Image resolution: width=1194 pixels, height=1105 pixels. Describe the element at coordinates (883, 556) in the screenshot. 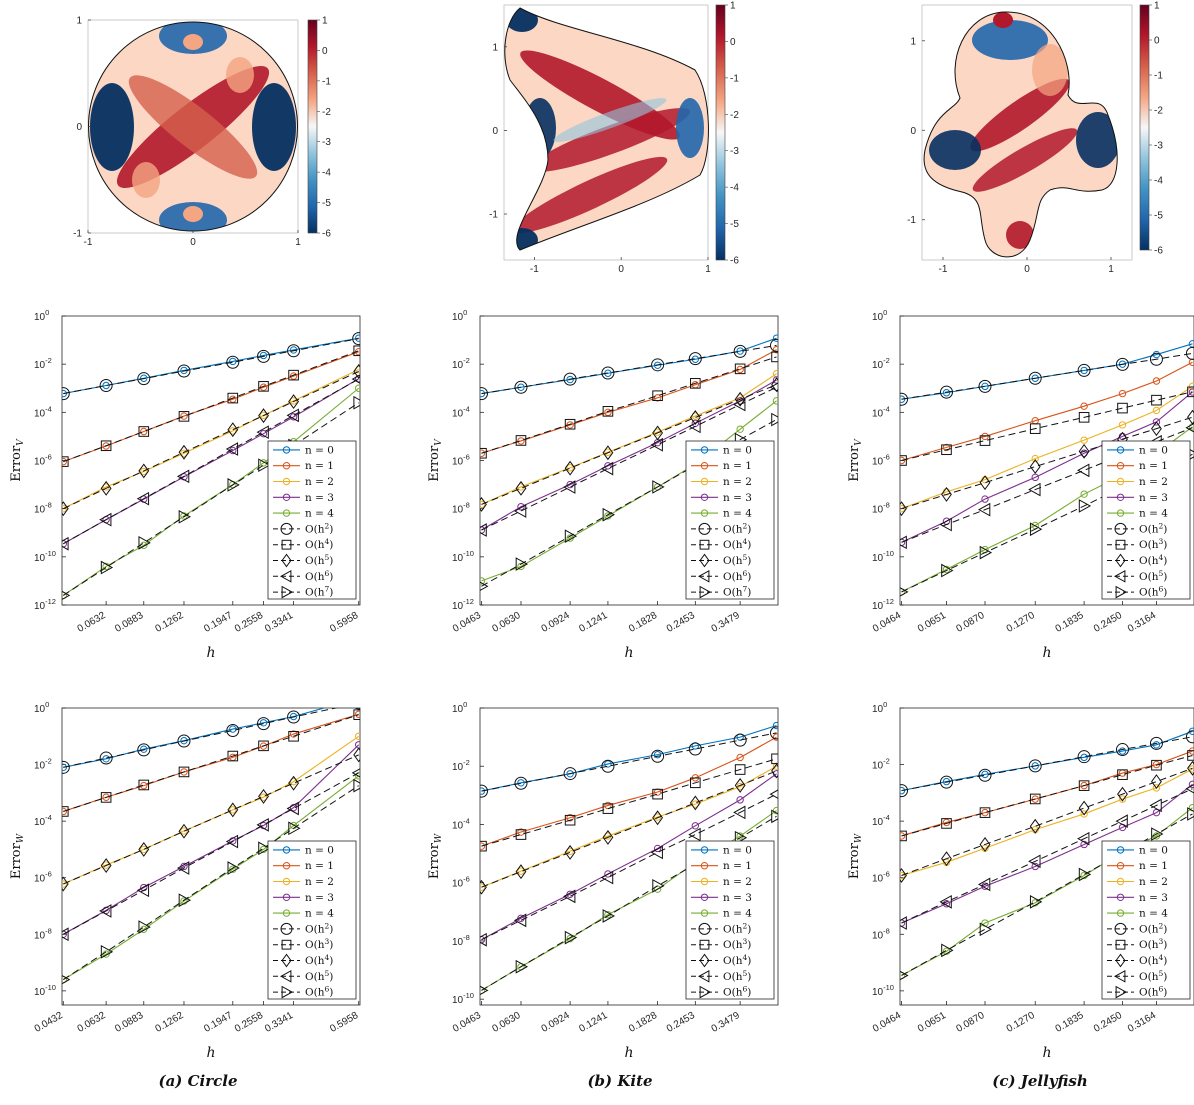

I see `y-tick-label: 10⁻¹⁰` at that location.